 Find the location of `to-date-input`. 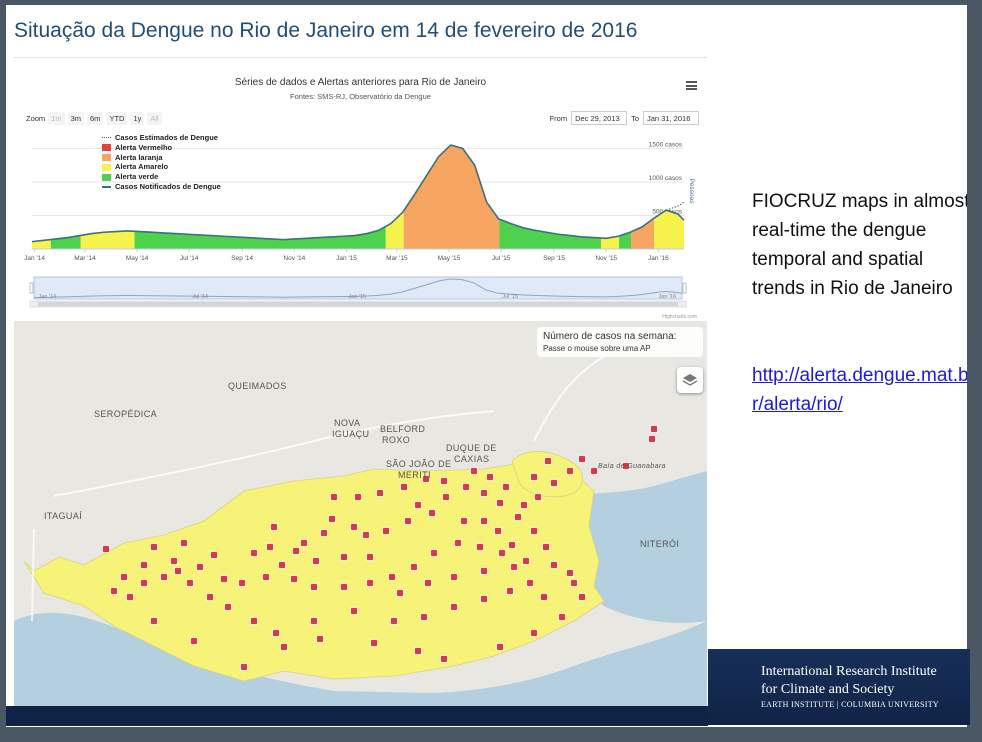

to-date-input is located at coordinates (671, 118).